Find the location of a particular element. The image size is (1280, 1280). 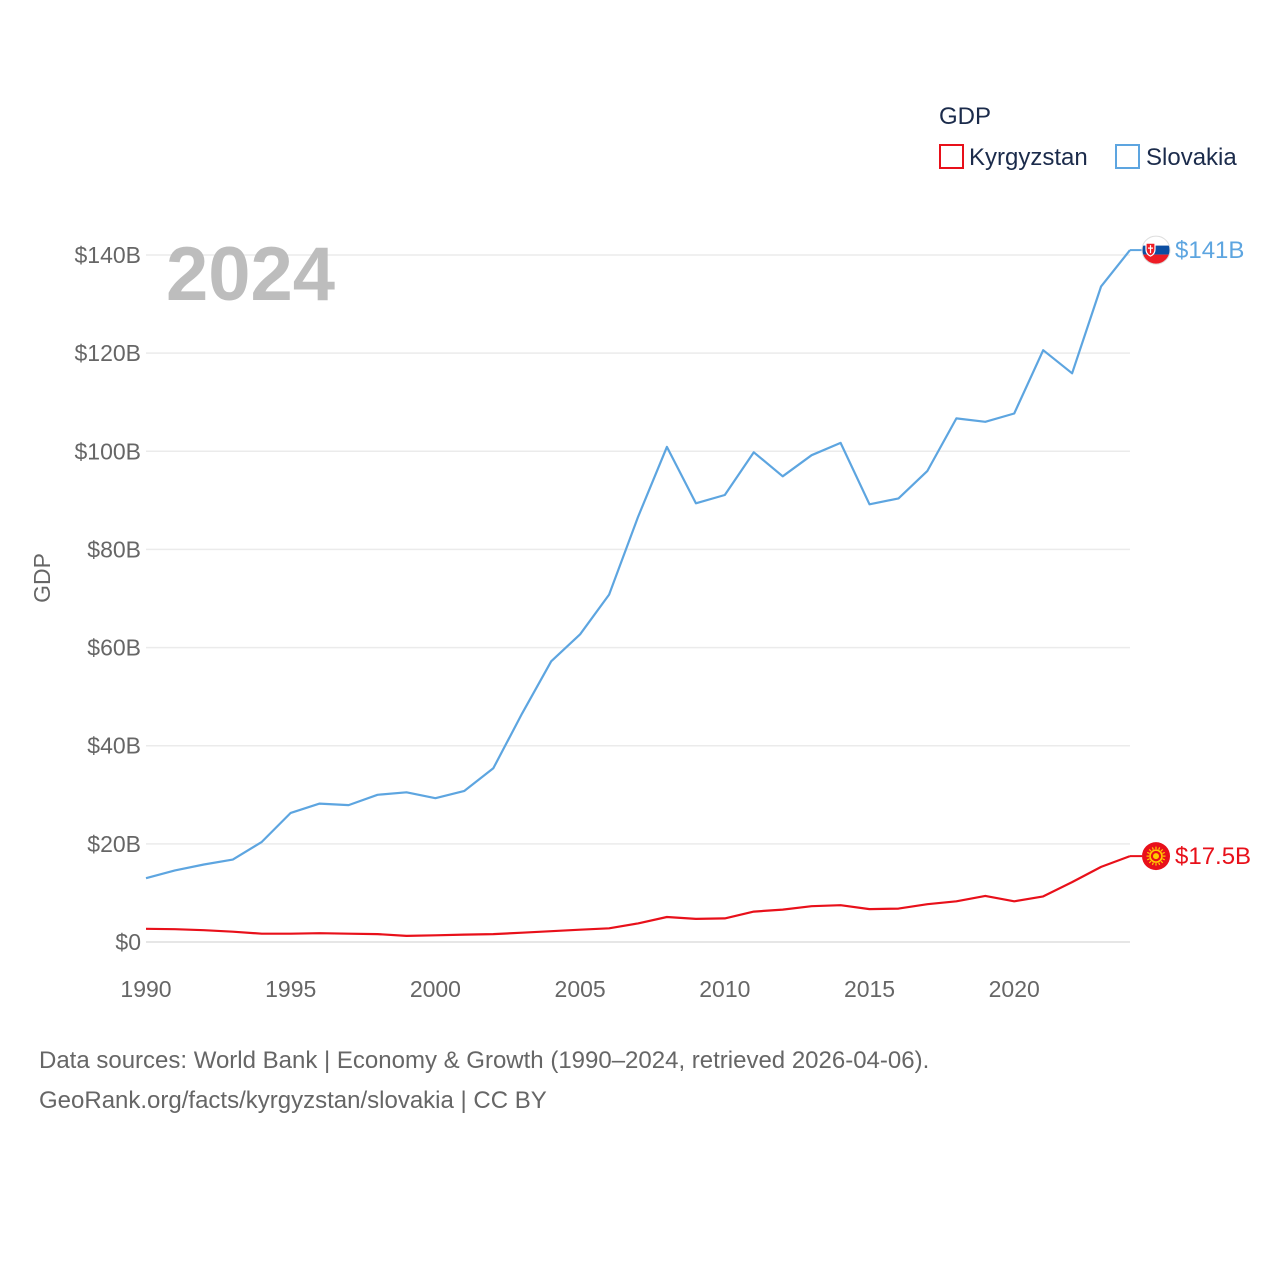

x-tick-label: 2020 is located at coordinates (1014, 989).